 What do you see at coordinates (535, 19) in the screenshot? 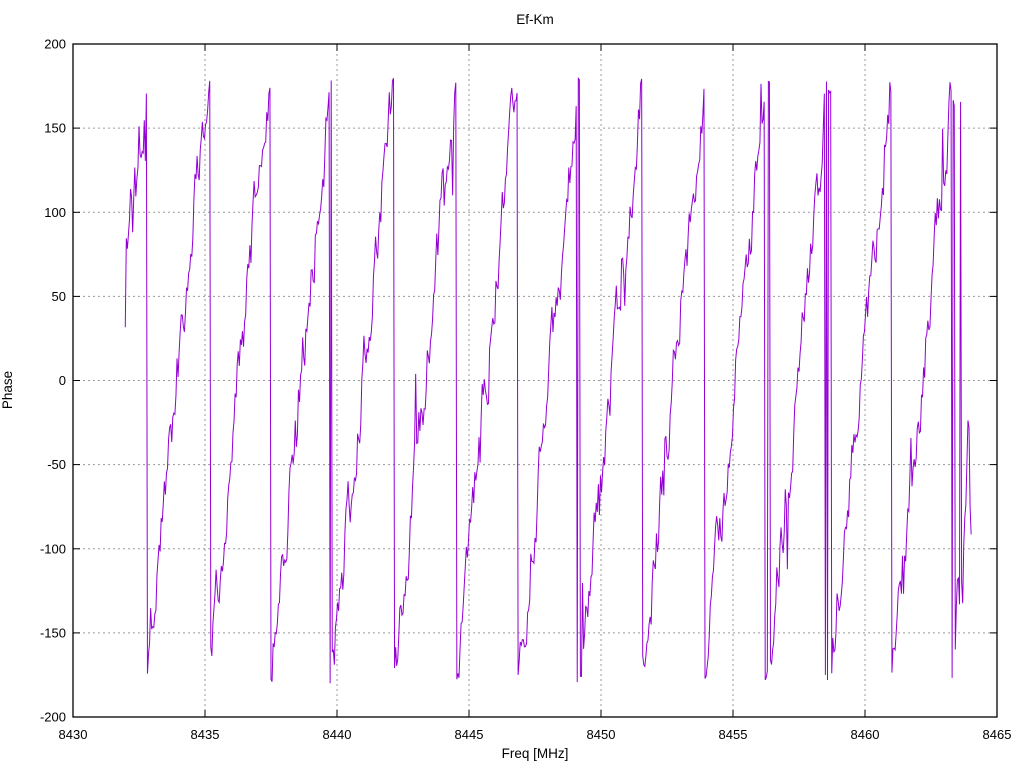
I see `chart-title: Ef-Km` at bounding box center [535, 19].